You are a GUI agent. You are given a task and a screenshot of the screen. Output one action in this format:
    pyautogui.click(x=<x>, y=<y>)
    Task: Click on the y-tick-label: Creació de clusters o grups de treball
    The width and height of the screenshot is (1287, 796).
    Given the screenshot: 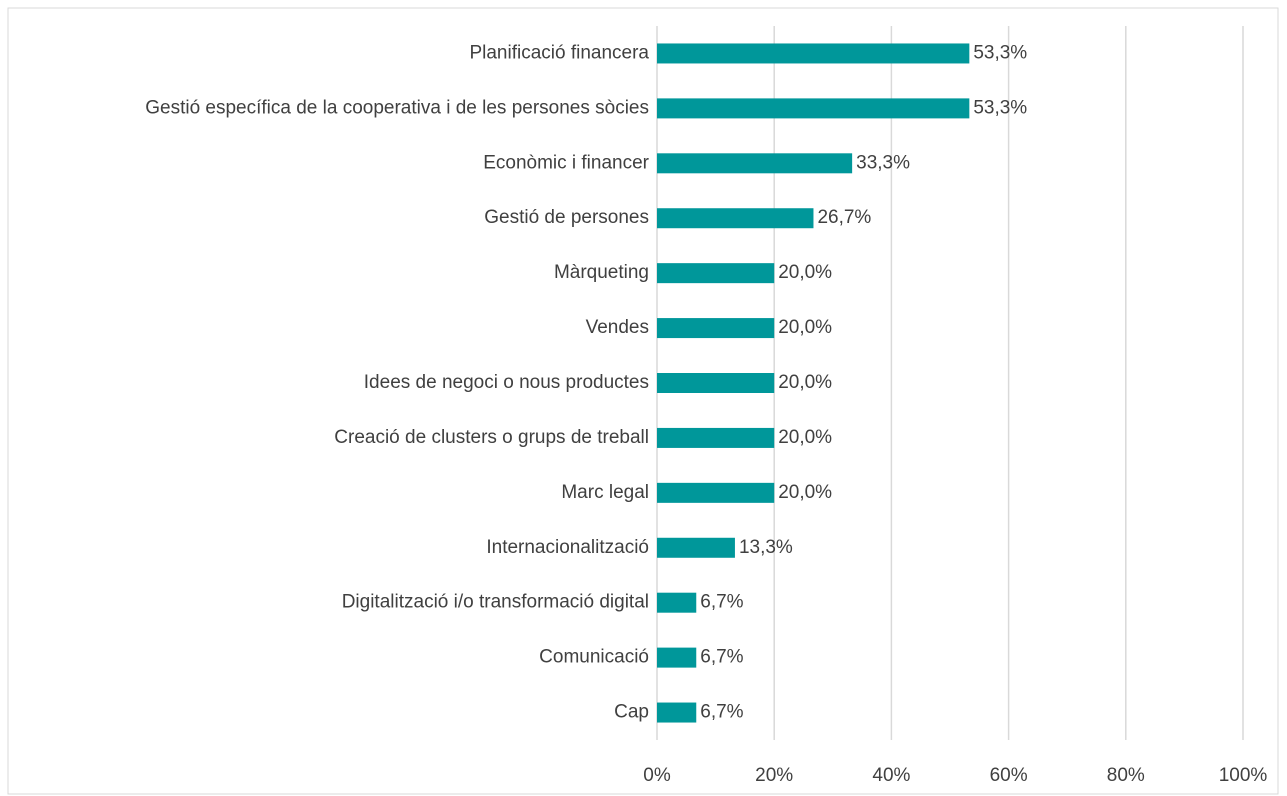 What is the action you would take?
    pyautogui.click(x=491, y=437)
    